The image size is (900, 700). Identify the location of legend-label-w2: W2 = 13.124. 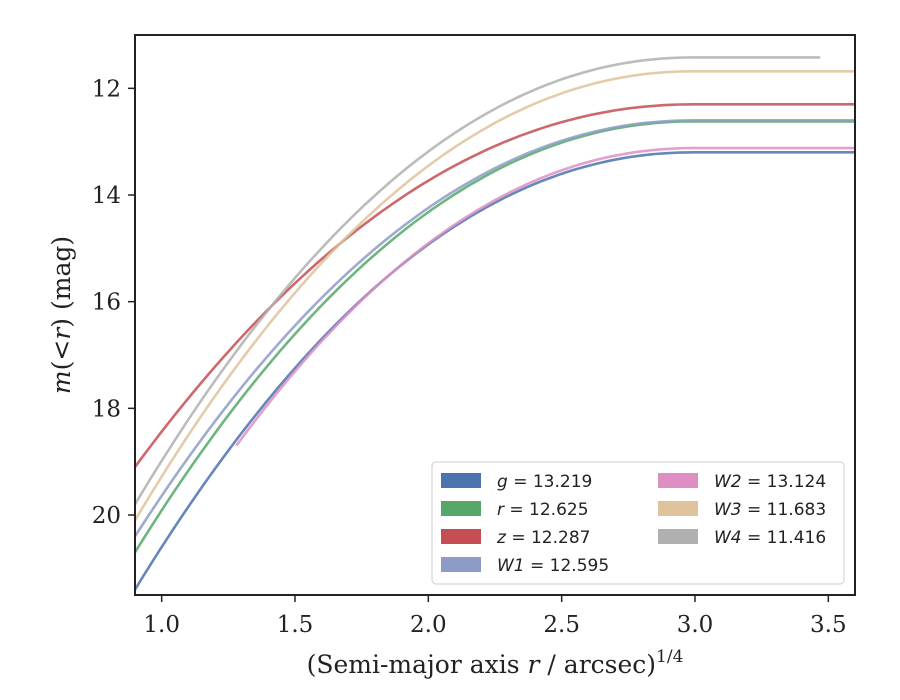
(770, 482).